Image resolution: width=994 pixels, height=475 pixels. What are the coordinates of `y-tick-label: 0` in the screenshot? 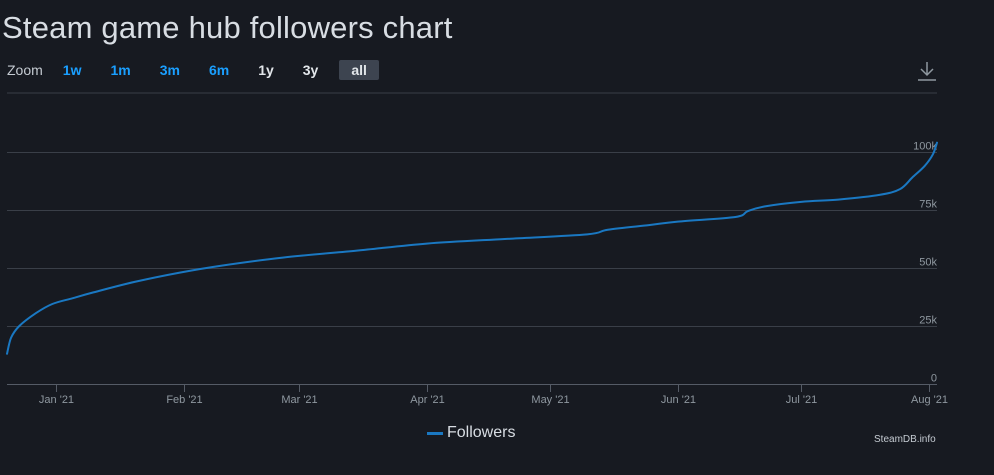 It's located at (934, 379).